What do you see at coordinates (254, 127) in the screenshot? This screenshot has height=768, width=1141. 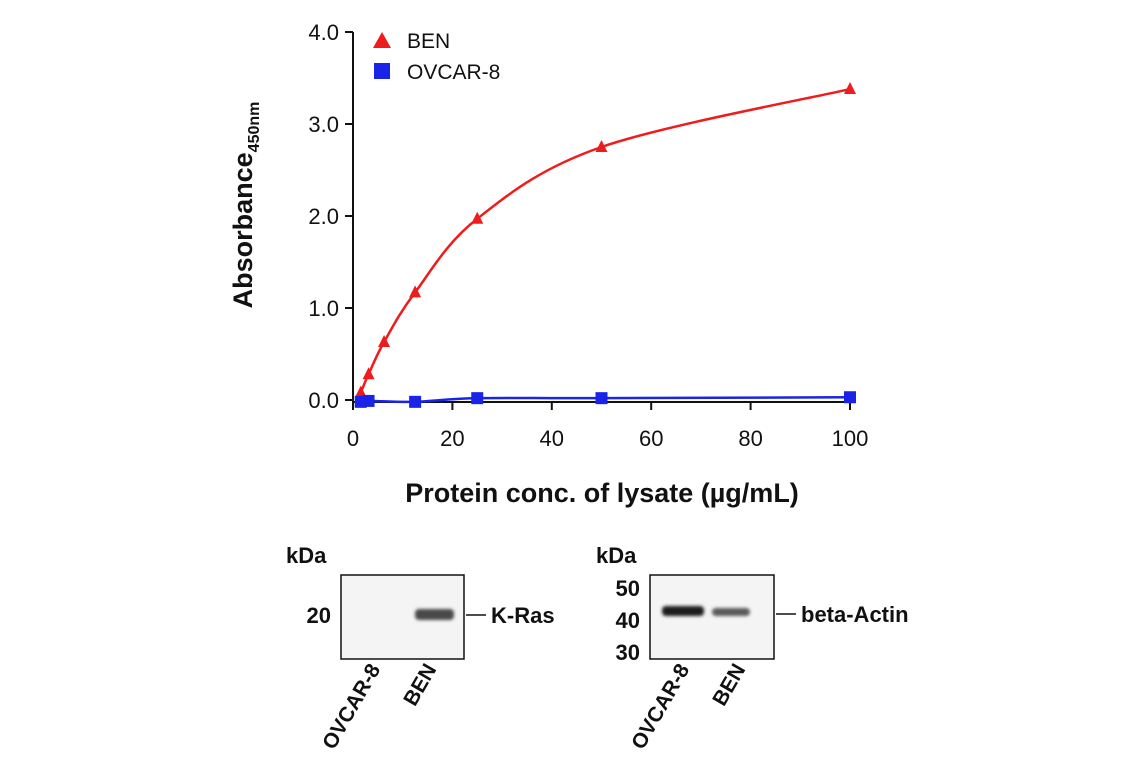 I see `y-axis-label-subscript: 450nm` at bounding box center [254, 127].